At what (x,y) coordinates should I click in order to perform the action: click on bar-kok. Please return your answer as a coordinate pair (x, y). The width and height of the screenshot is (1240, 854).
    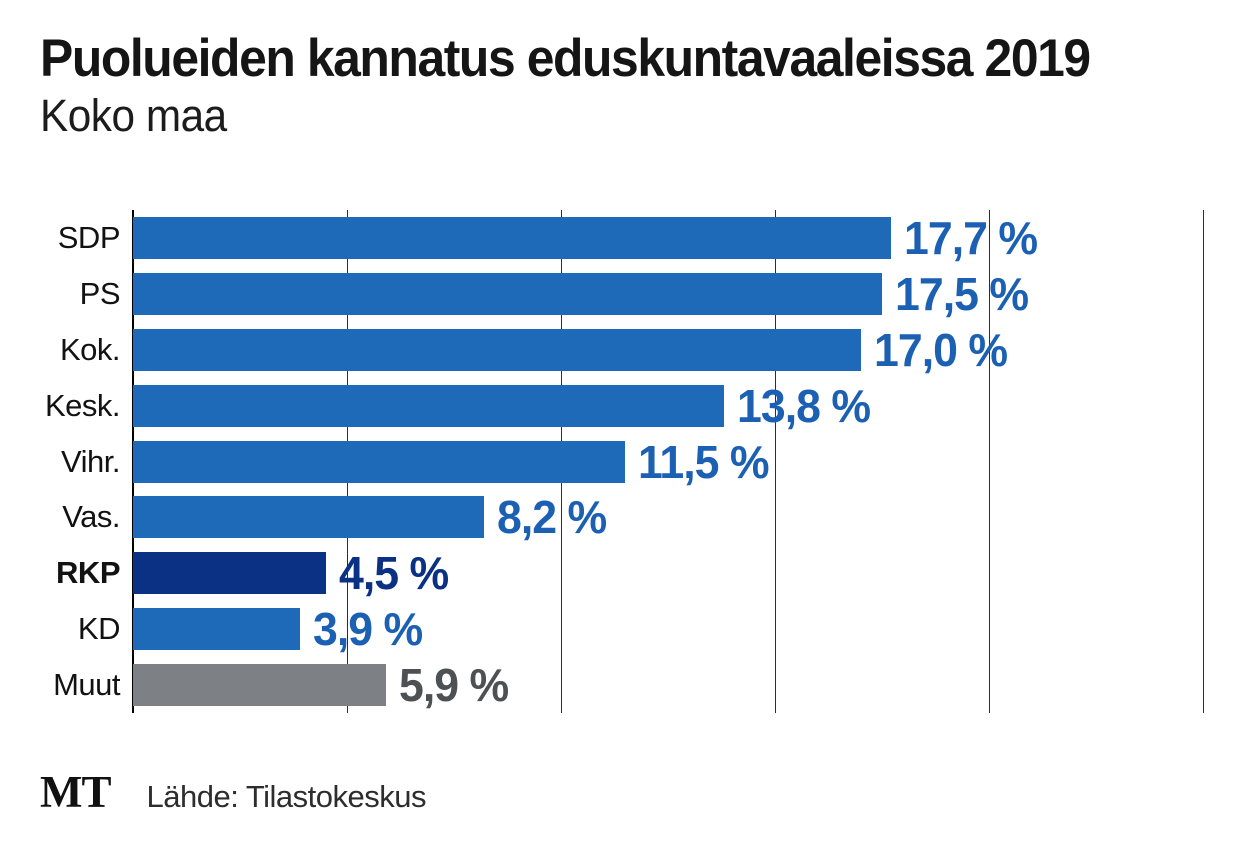
    Looking at the image, I should click on (497, 349).